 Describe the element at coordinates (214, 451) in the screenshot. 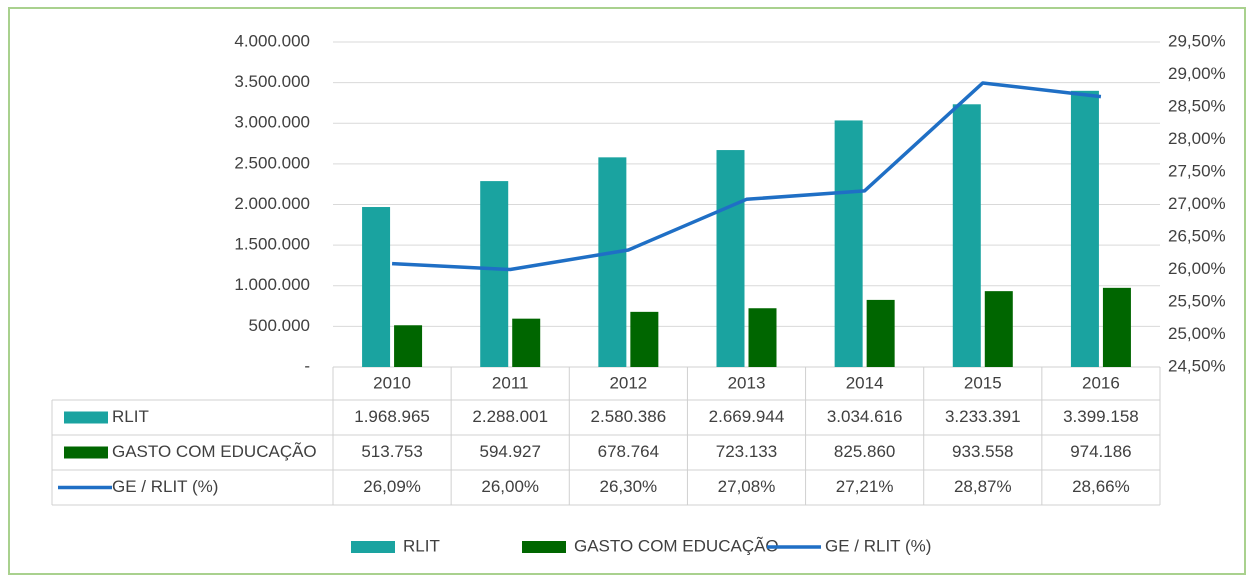

I see `table-row-label: GASTO COM EDUCAÇÃO` at that location.